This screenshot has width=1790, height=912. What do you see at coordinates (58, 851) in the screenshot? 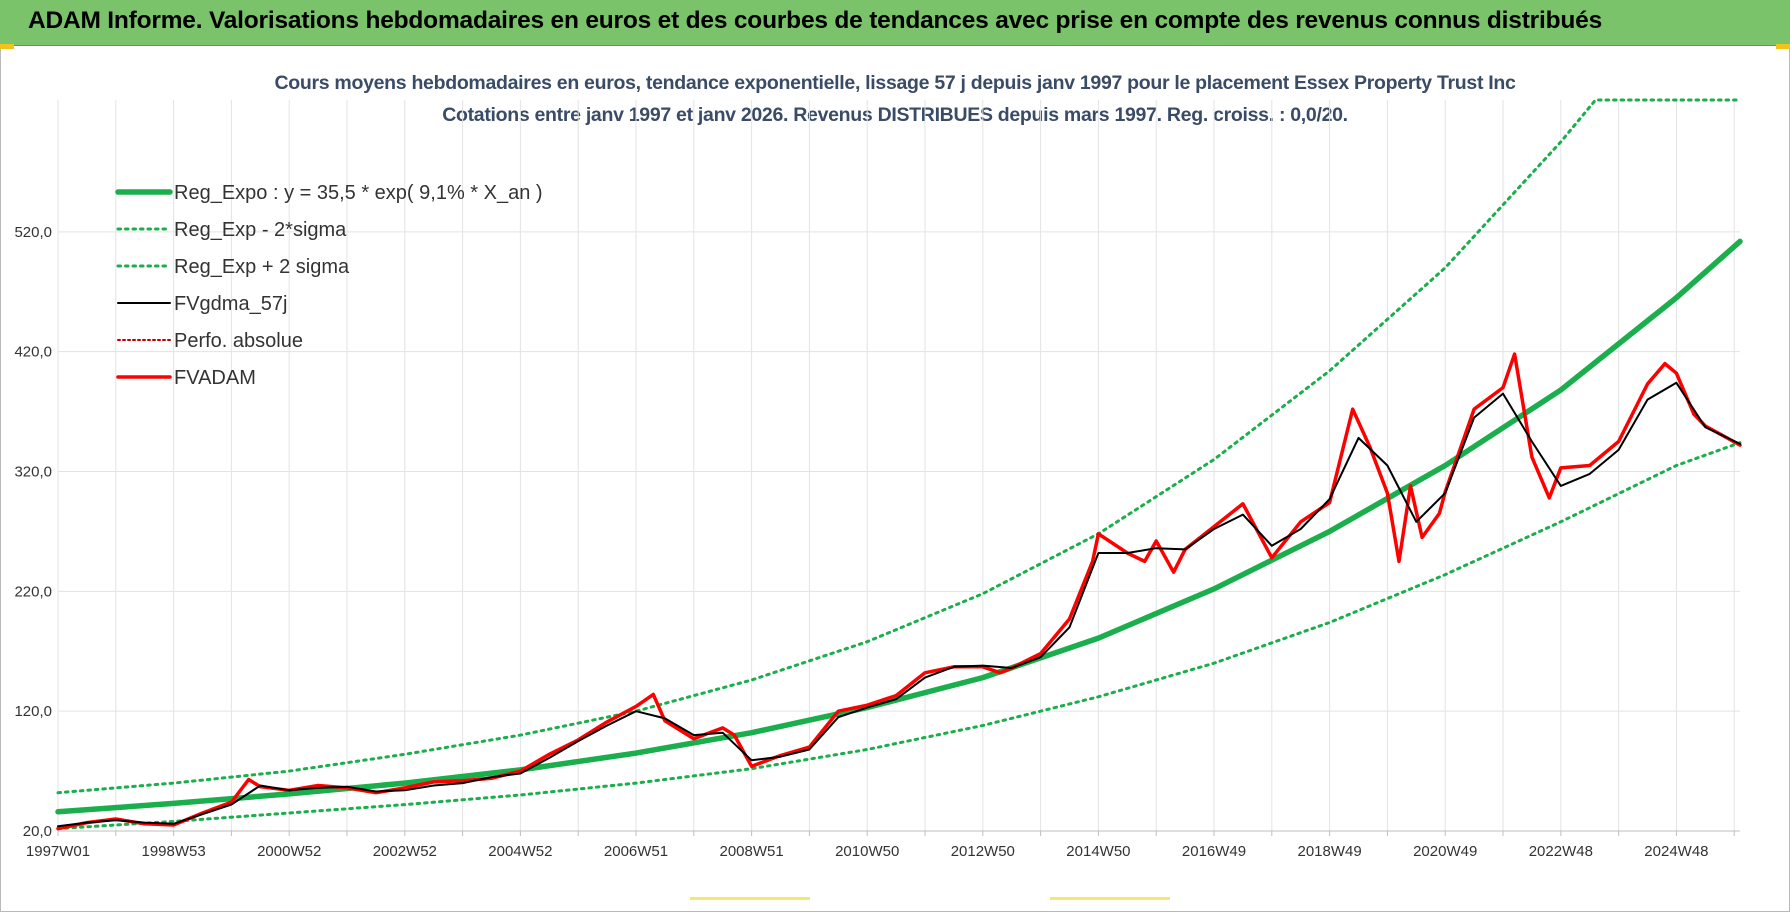
I see `x-tick-label: 1997W01` at bounding box center [58, 851].